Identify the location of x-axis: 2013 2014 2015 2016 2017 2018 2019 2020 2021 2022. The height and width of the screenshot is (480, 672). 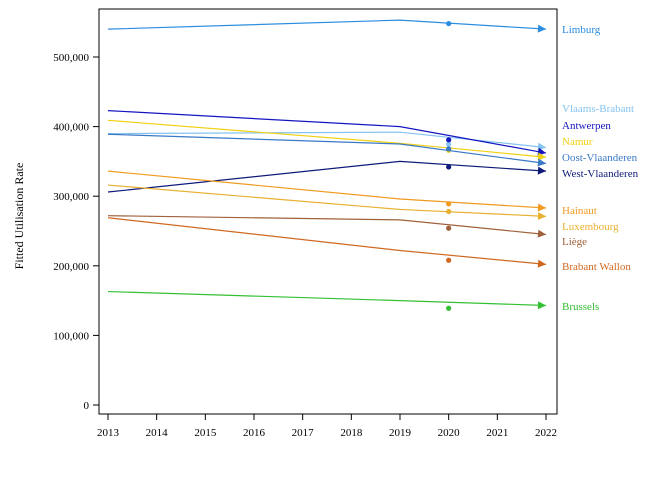
(327, 426).